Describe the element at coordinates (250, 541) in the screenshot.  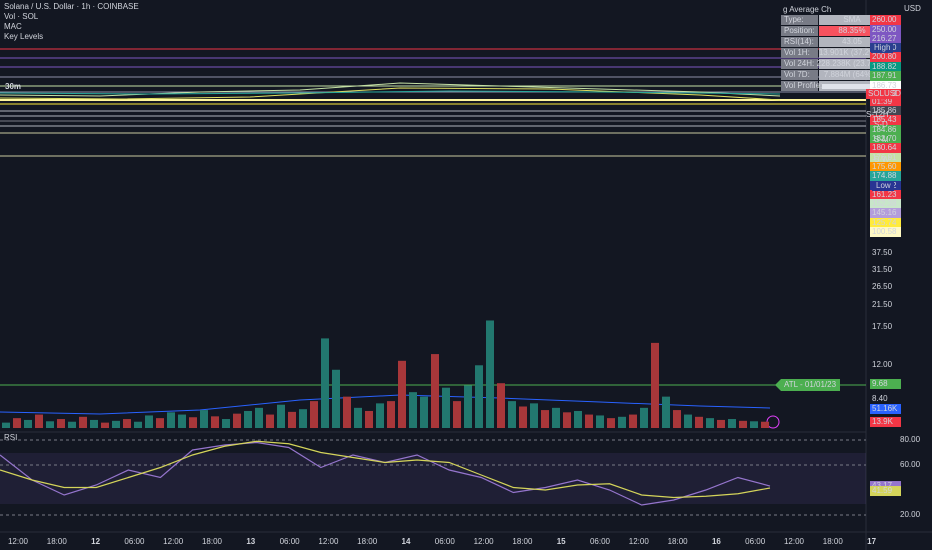
I see `time-label: 13` at that location.